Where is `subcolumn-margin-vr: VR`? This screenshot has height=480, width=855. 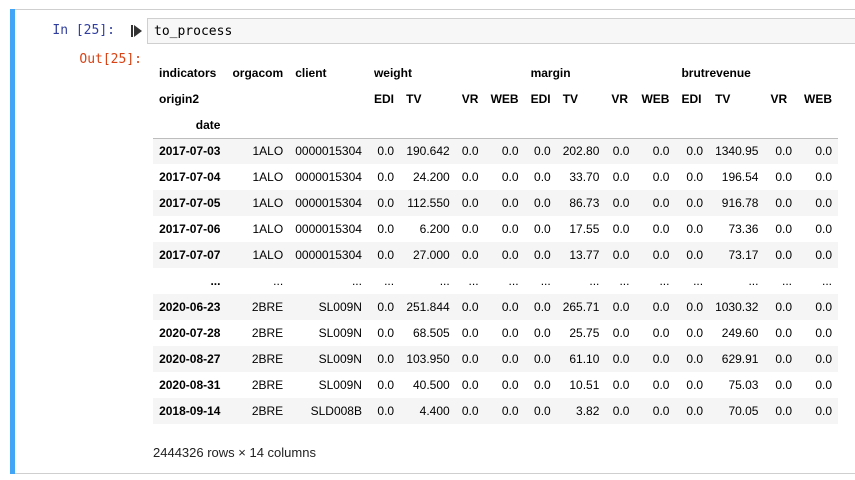
subcolumn-margin-vr: VR is located at coordinates (620, 99).